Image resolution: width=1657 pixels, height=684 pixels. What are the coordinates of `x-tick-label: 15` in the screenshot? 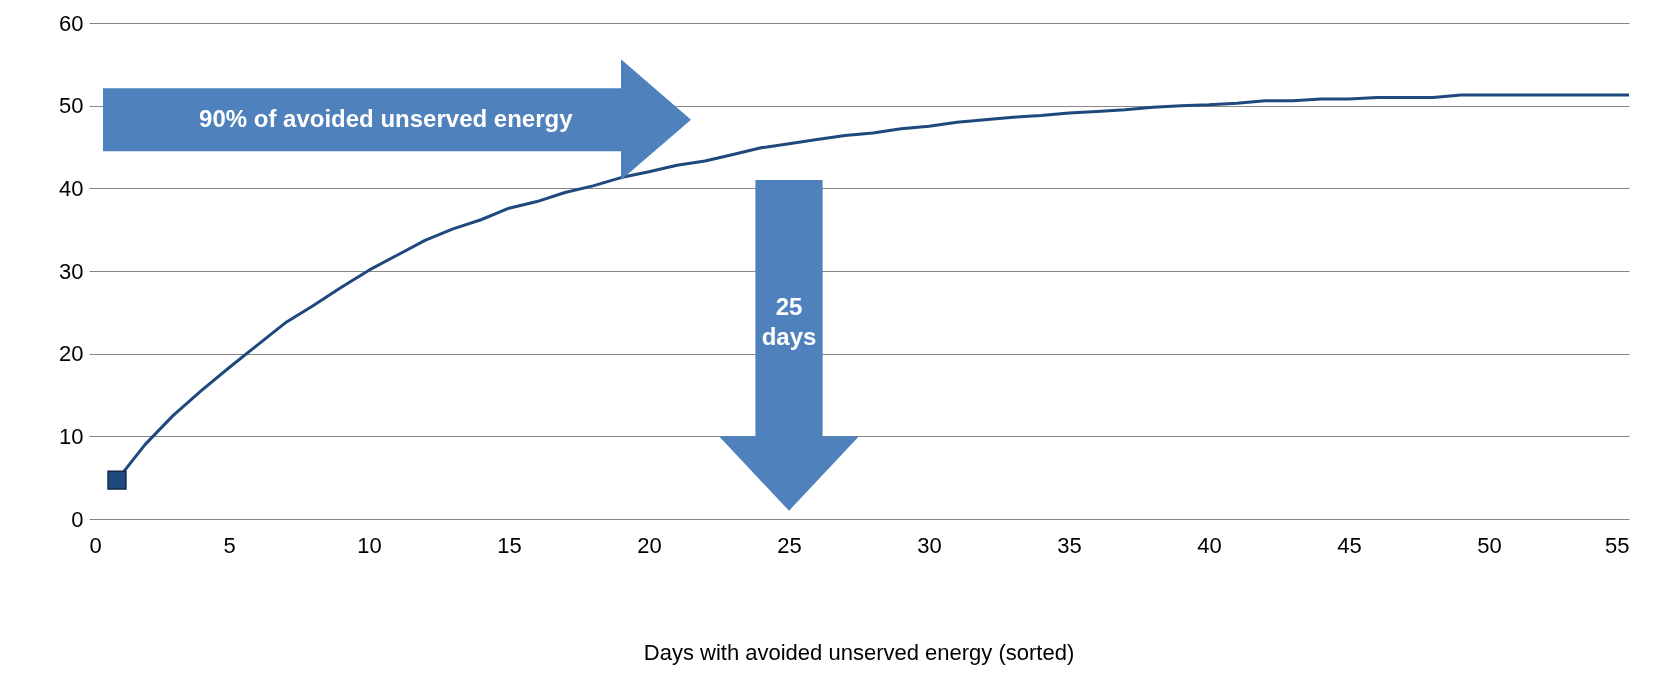 It's located at (509, 545).